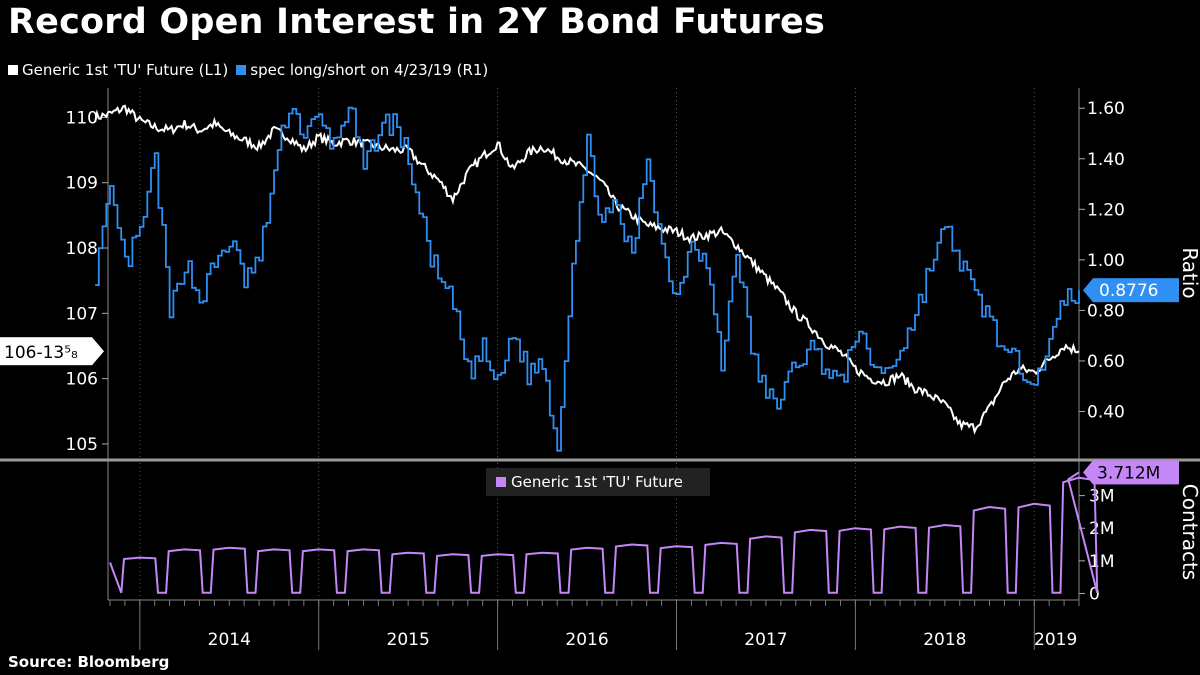 The height and width of the screenshot is (675, 1200). Describe the element at coordinates (89, 662) in the screenshot. I see `source-note: Source: Bloomberg` at that location.